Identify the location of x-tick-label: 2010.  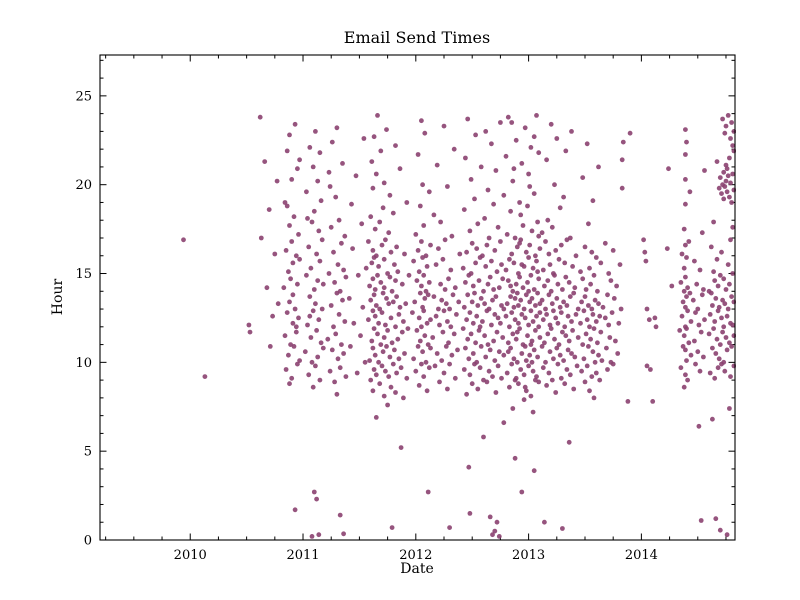
(190, 555).